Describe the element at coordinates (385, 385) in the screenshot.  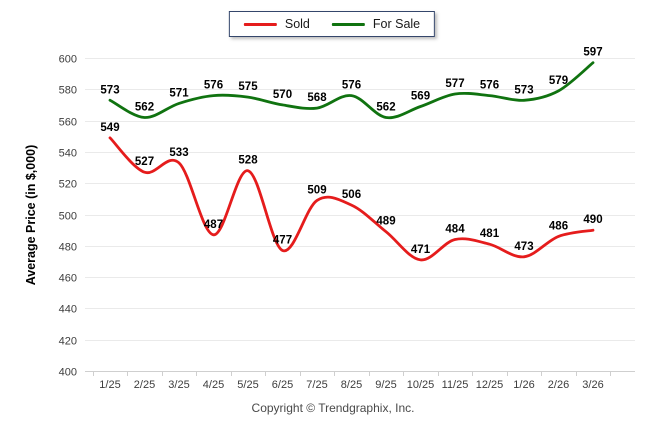
I see `x-tick-label: 9/25` at that location.